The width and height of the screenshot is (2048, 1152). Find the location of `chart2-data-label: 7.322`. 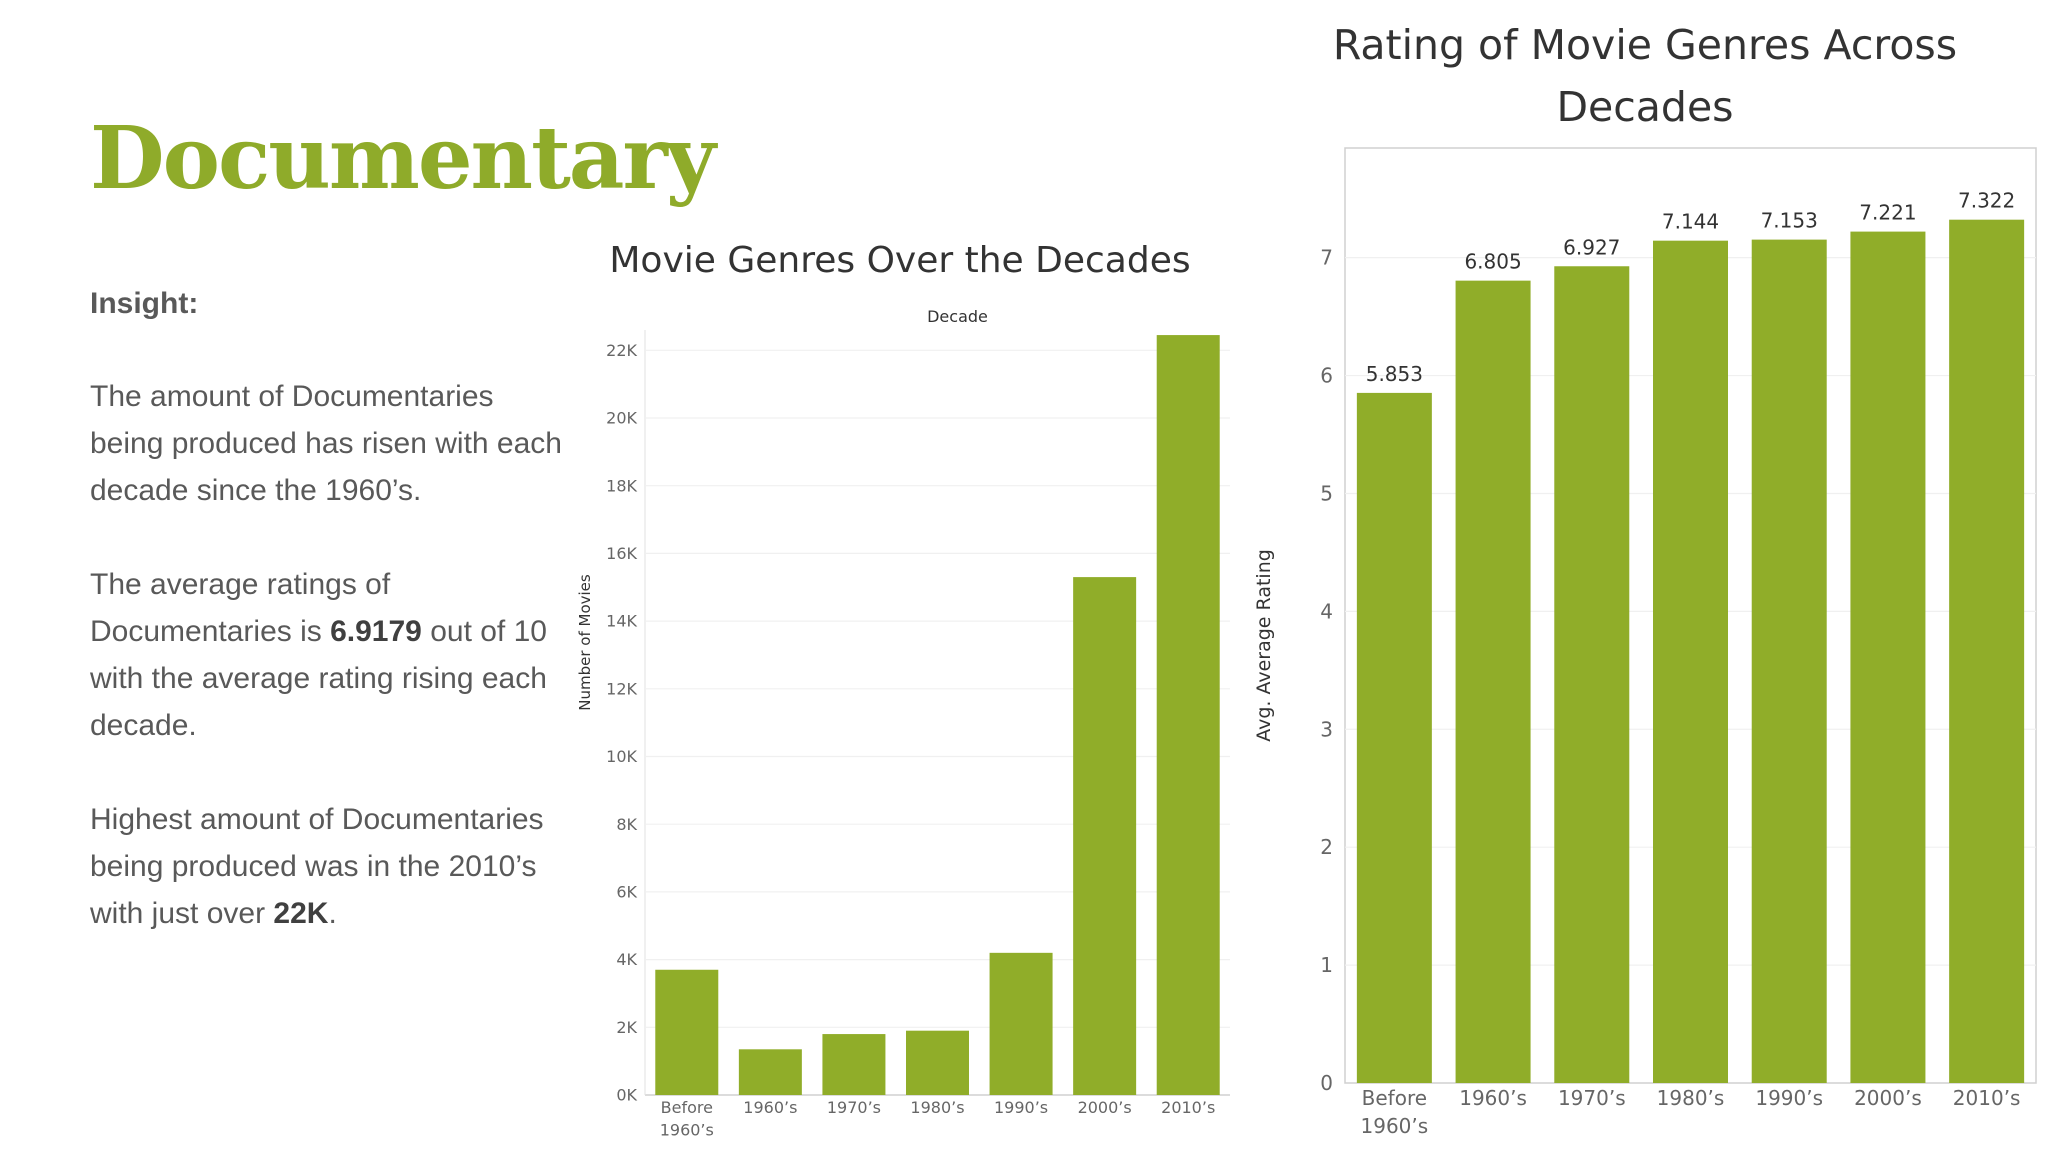

chart2-data-label: 7.322 is located at coordinates (1986, 201).